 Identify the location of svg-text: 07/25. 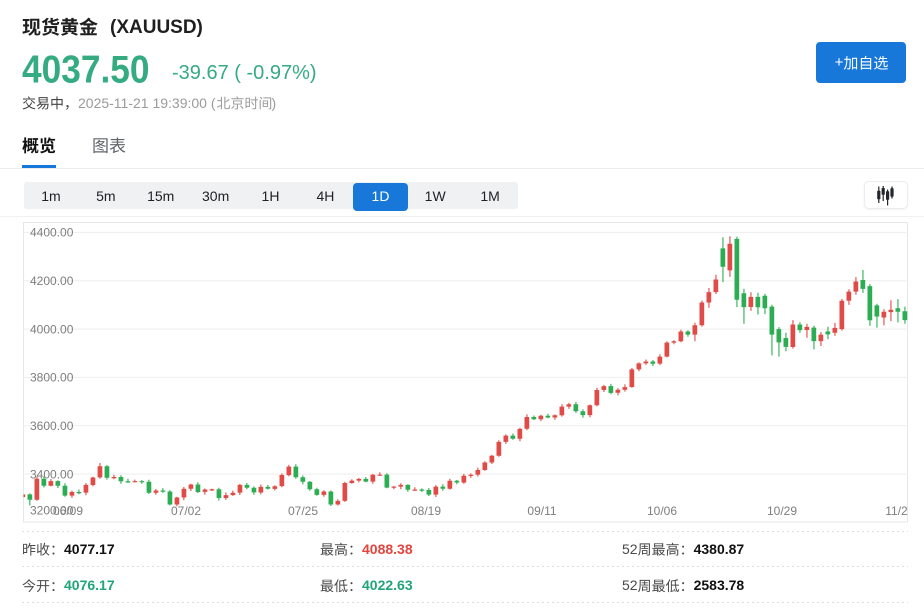
(303, 511).